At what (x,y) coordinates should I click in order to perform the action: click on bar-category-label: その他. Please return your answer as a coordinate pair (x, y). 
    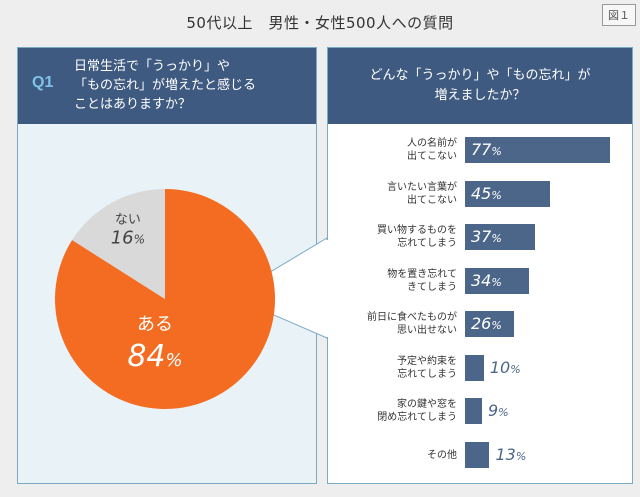
    Looking at the image, I should click on (393, 455).